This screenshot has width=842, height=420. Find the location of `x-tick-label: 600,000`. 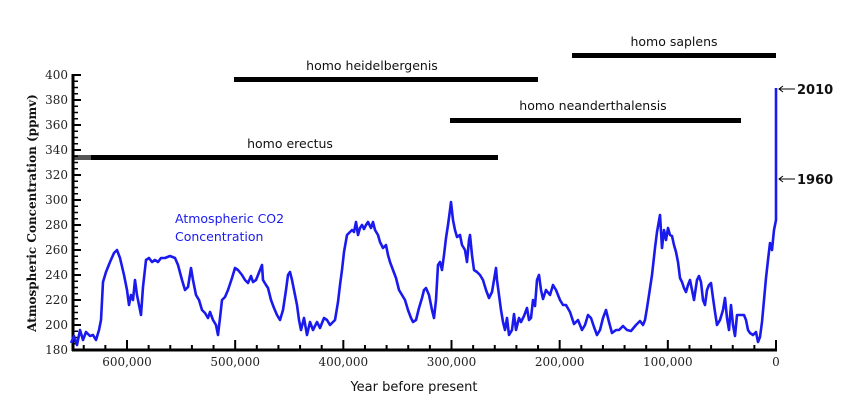

x-tick-label: 600,000 is located at coordinates (127, 362).